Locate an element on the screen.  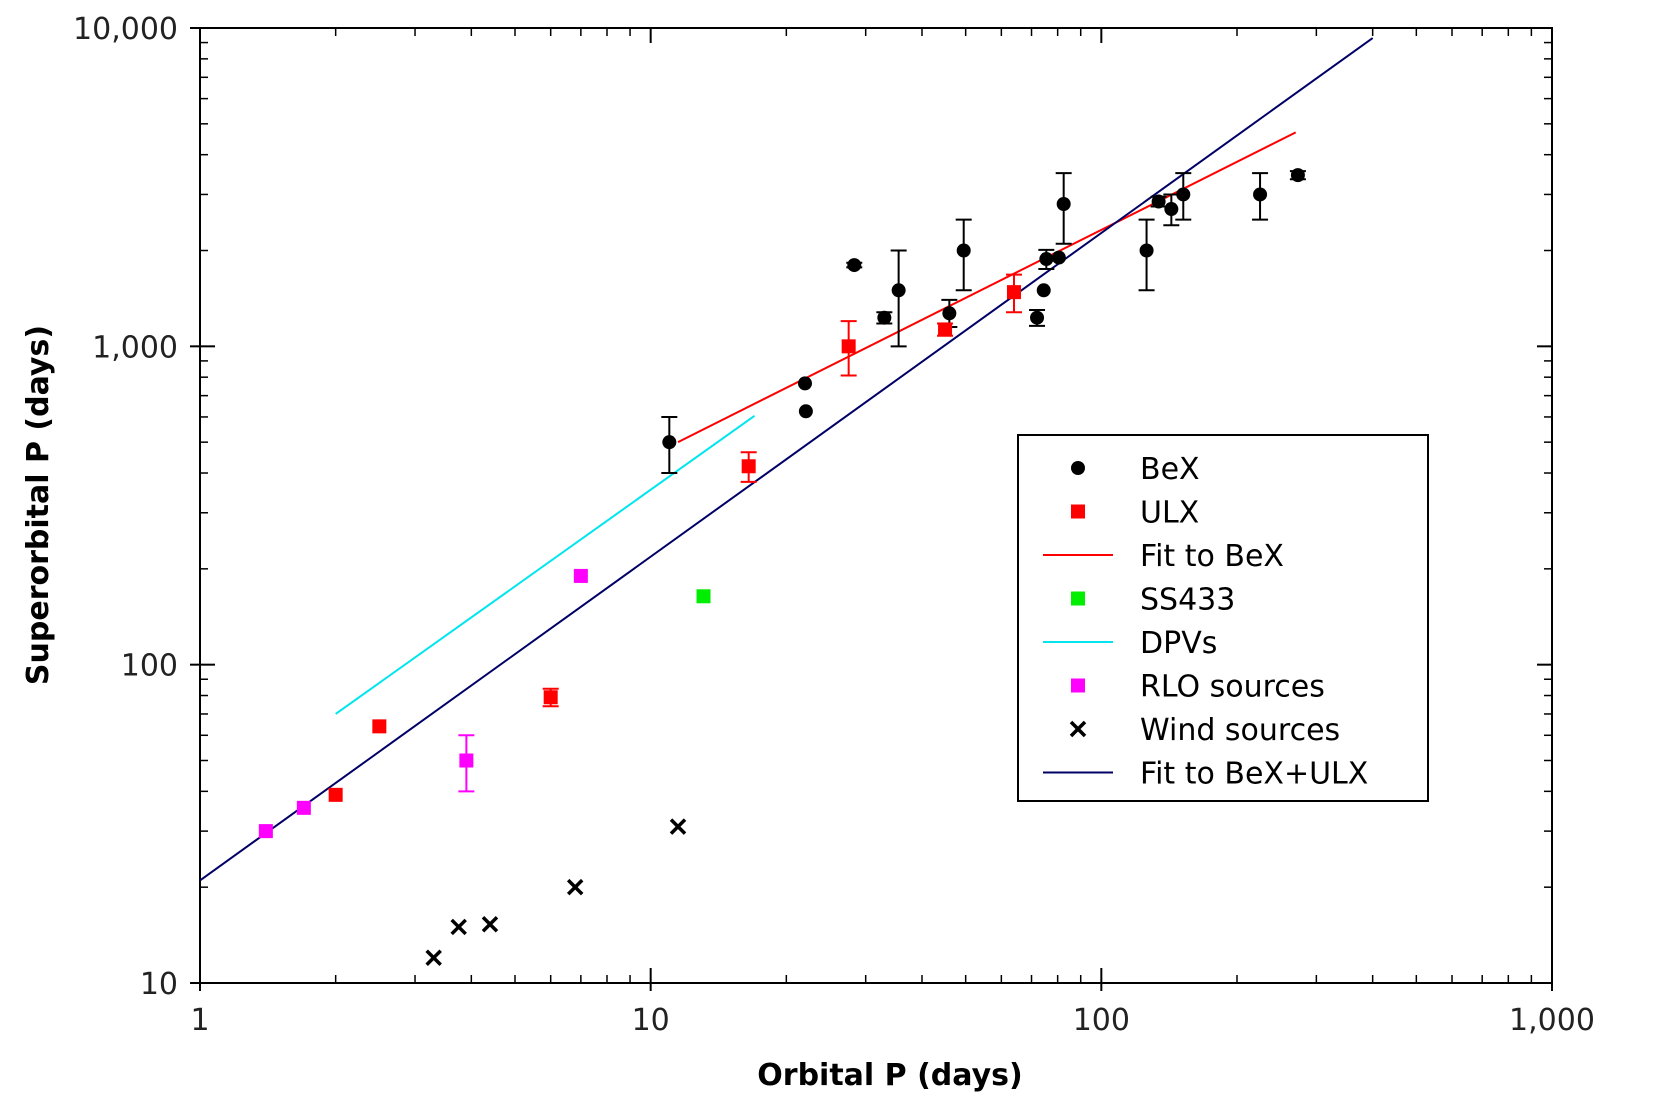
y-tick-label: 100 is located at coordinates (149, 666).